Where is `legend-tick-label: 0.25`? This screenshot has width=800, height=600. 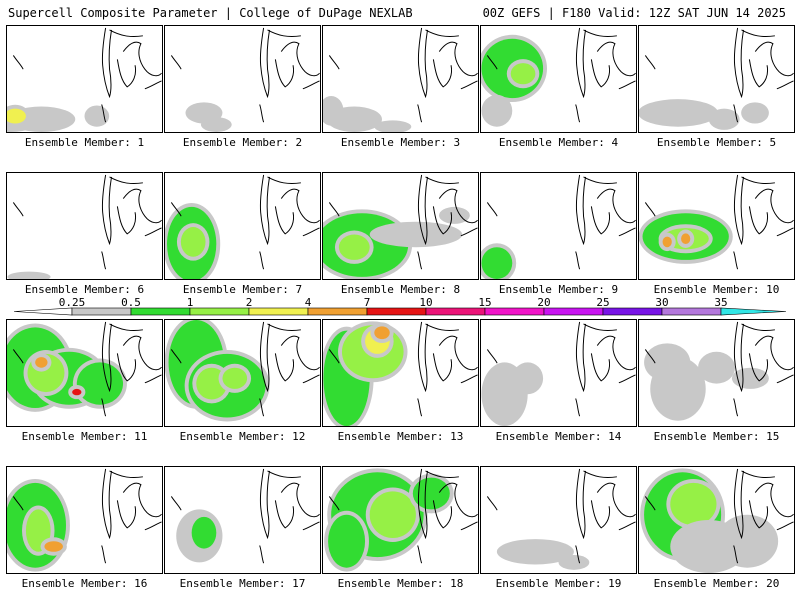
legend-tick-label: 0.25 is located at coordinates (72, 302).